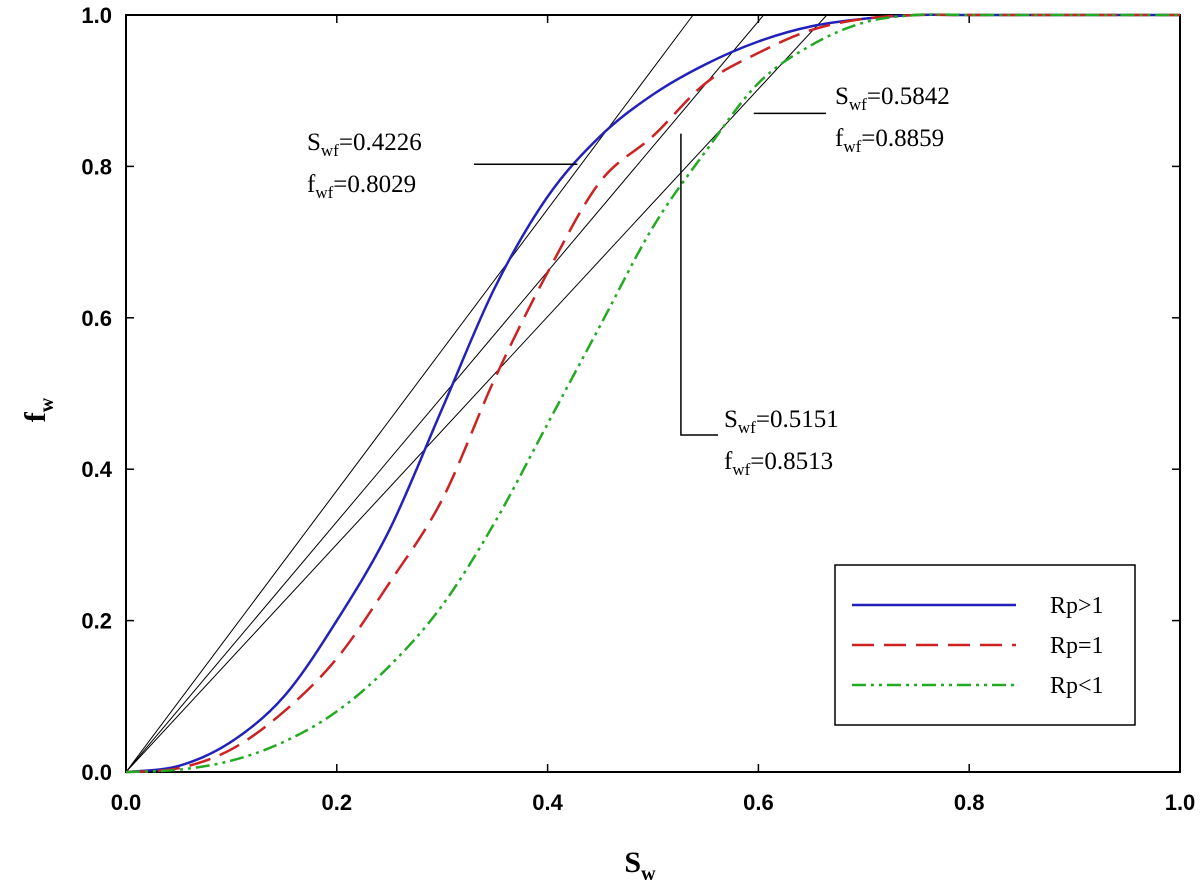 The width and height of the screenshot is (1200, 890). Describe the element at coordinates (547, 802) in the screenshot. I see `x-tick-label: 0.4` at that location.